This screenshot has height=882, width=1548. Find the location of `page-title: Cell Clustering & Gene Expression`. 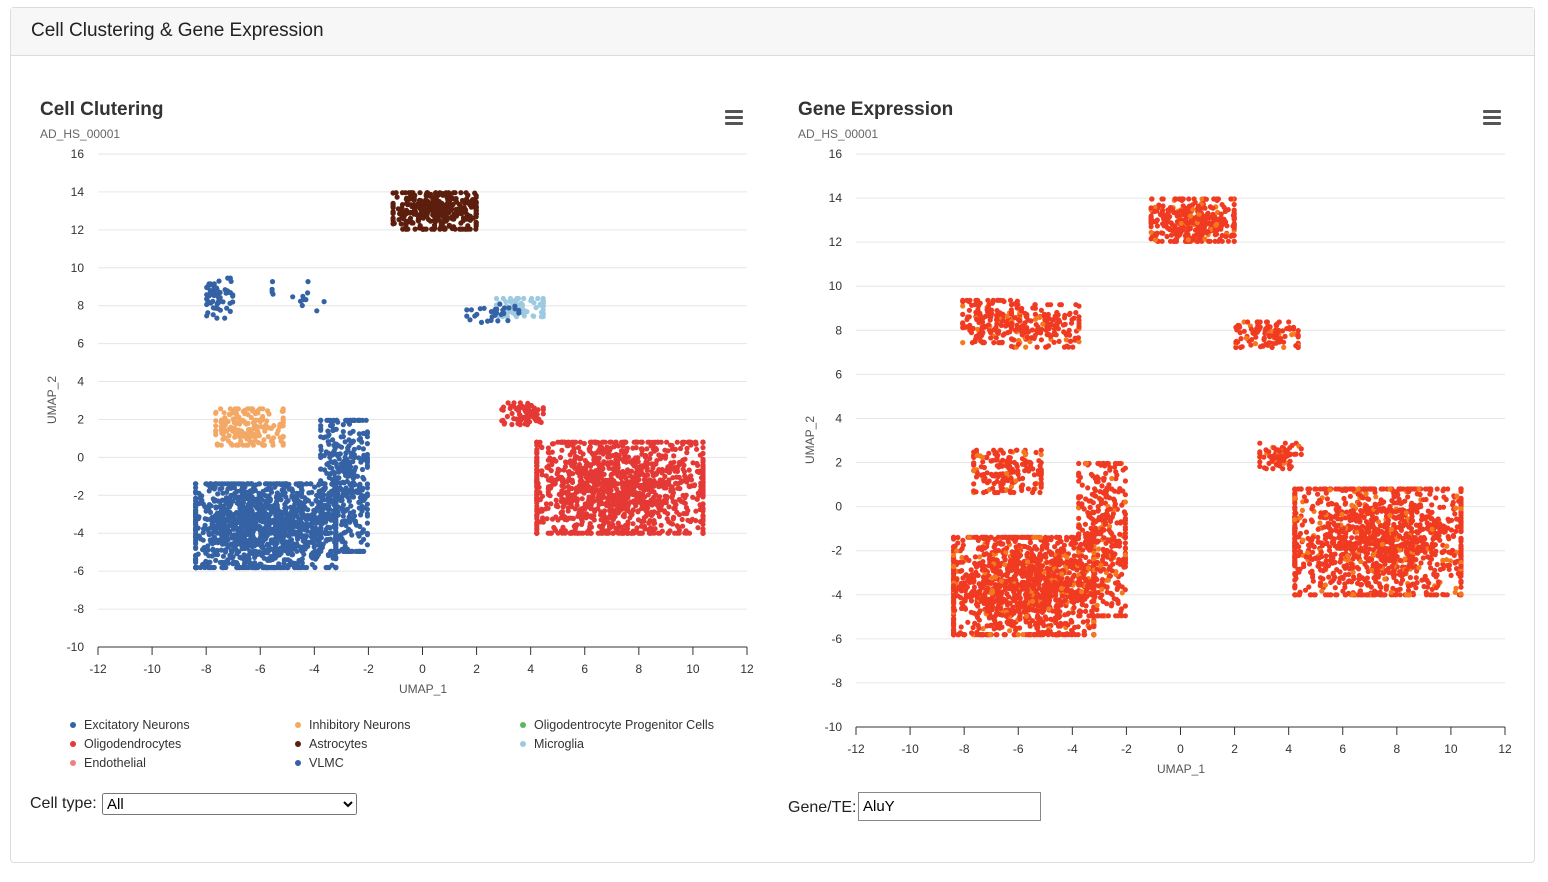

page-title: Cell Clustering & Gene Expression is located at coordinates (177, 30).